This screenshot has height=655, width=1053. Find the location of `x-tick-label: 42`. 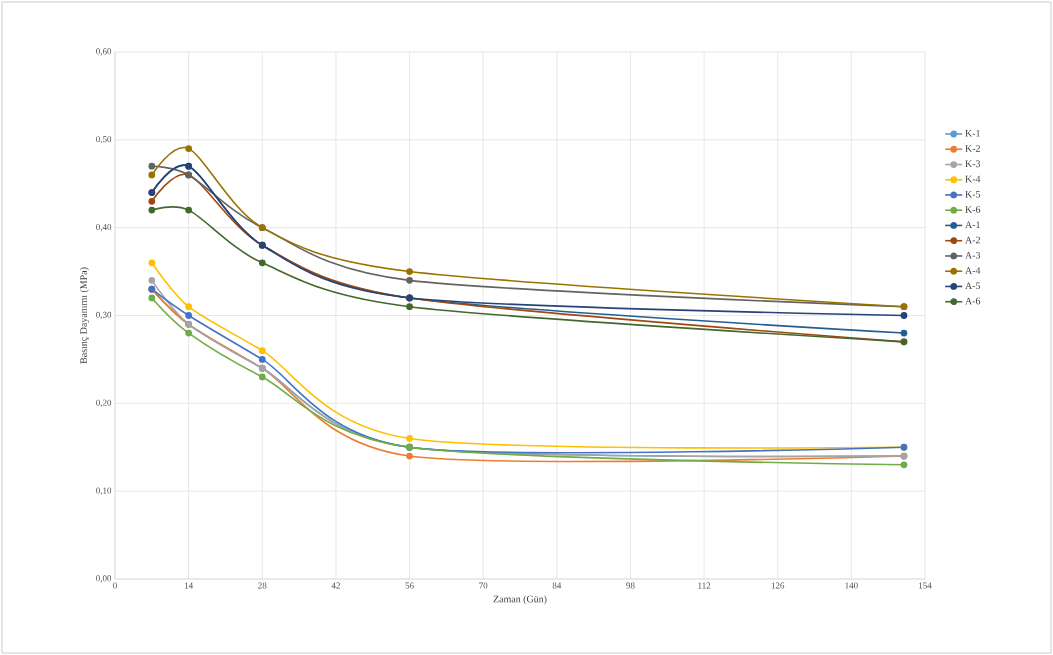

x-tick-label: 42 is located at coordinates (335, 585).